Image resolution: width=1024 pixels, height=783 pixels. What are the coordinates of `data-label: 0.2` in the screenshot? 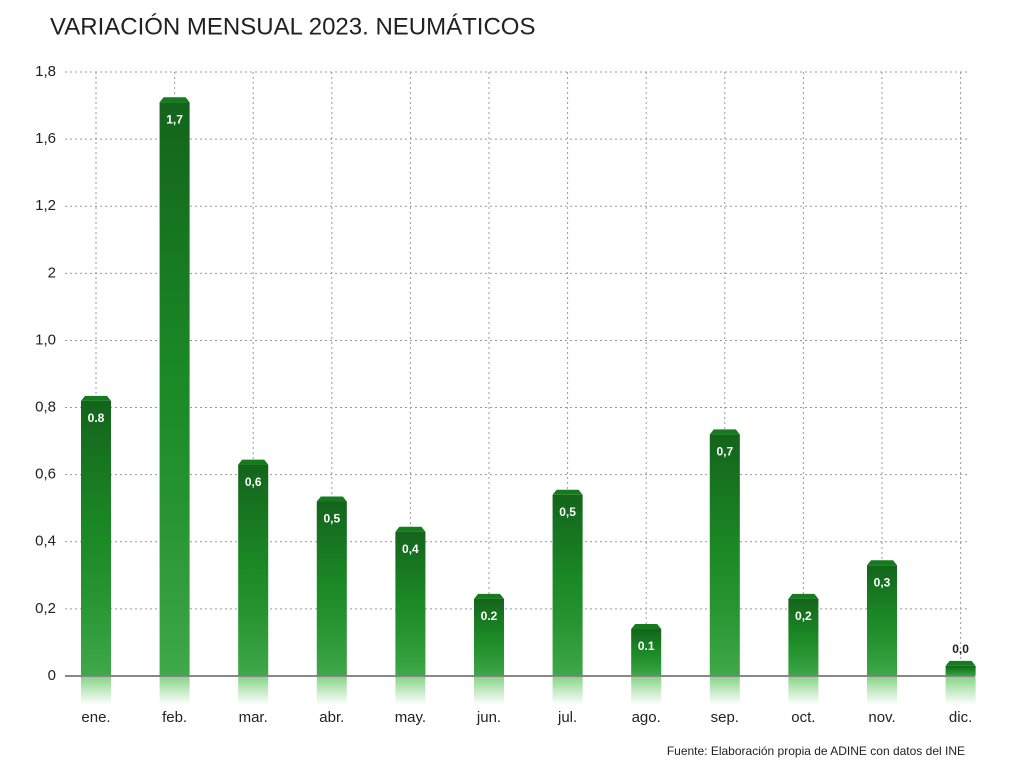 It's located at (489, 616).